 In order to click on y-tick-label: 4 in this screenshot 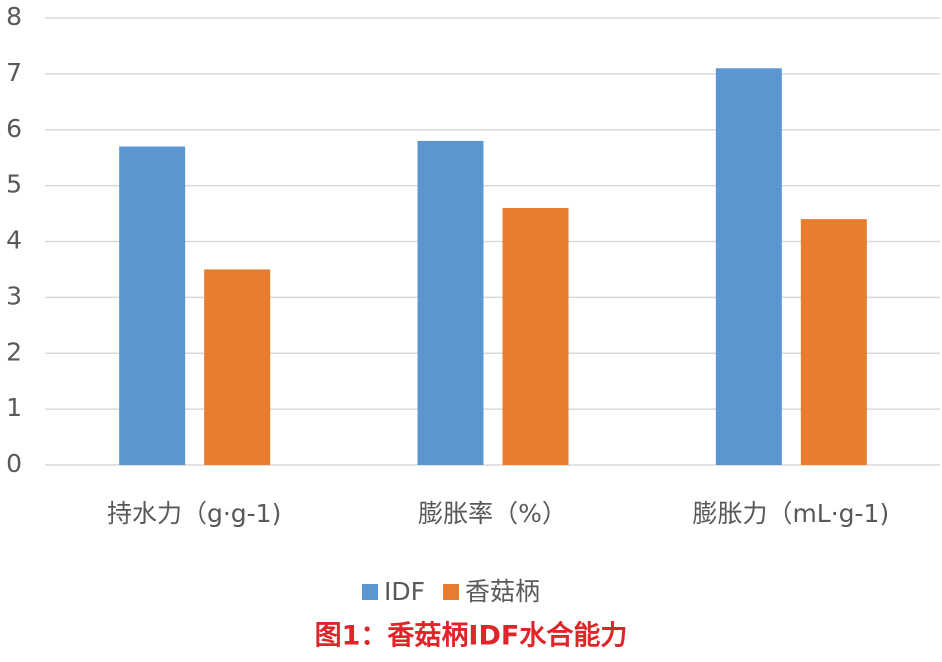, I will do `click(14, 240)`.